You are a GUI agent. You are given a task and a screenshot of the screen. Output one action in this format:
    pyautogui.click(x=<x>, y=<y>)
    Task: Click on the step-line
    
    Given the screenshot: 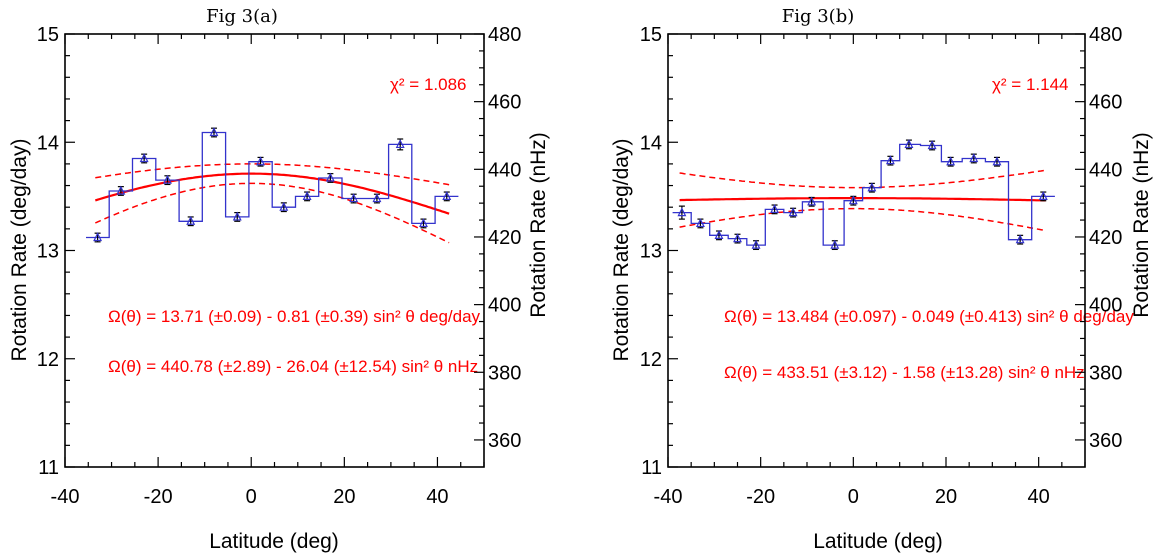 What is the action you would take?
    pyautogui.click(x=272, y=185)
    